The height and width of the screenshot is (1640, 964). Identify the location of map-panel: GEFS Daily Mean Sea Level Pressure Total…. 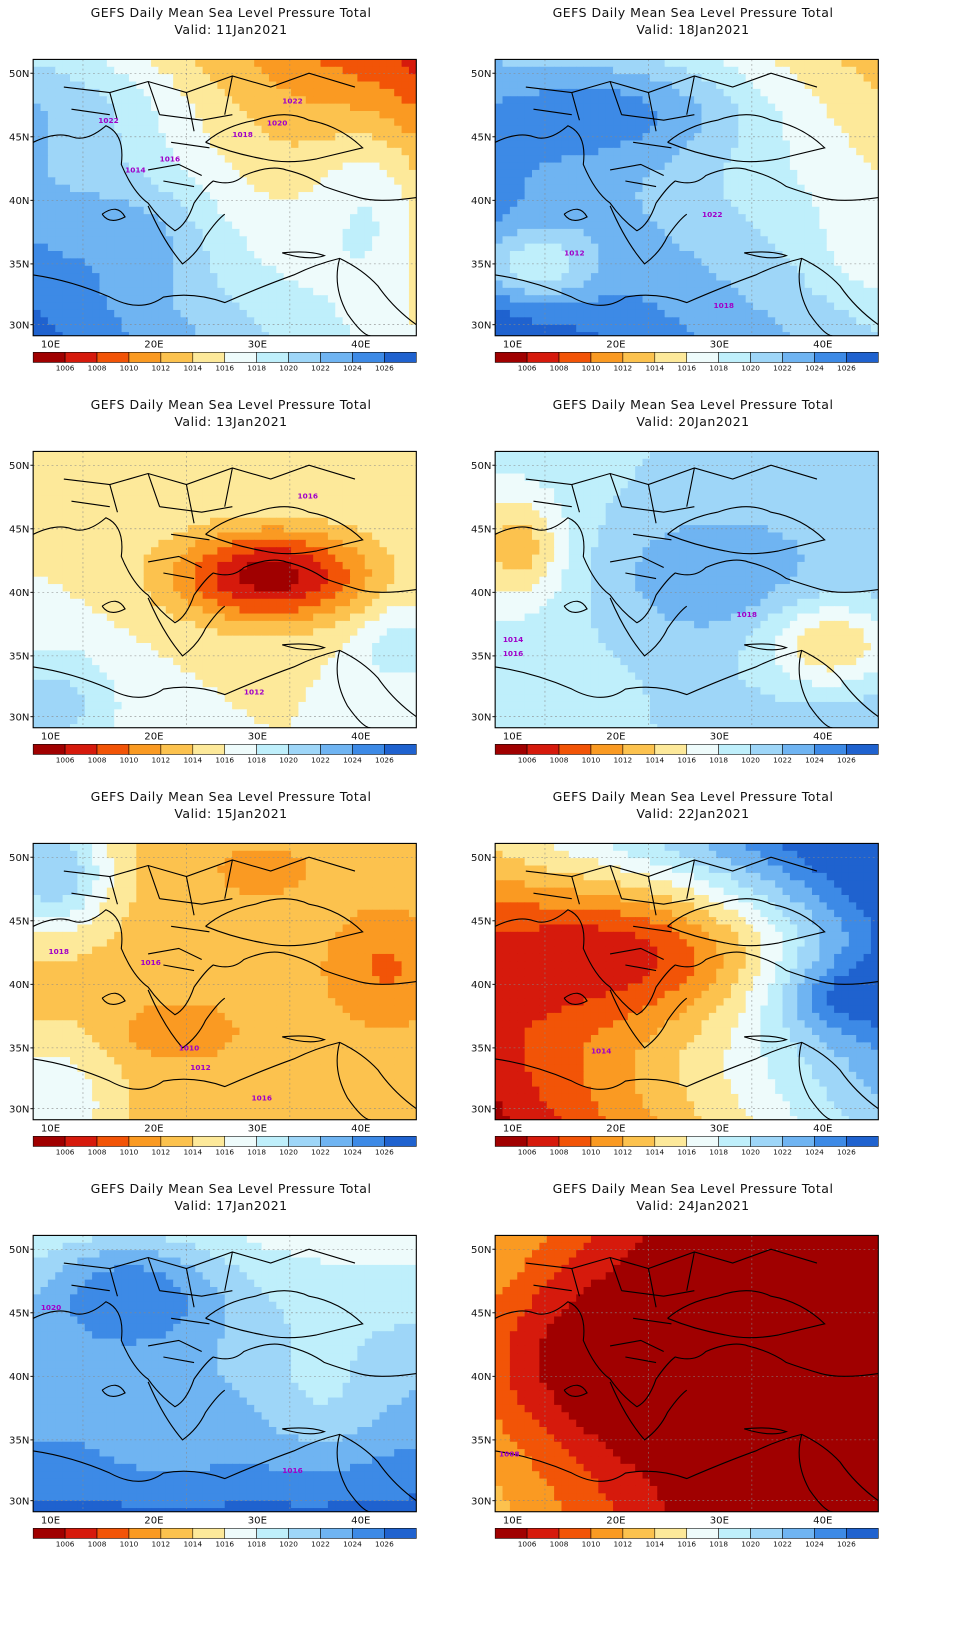
(693, 984).